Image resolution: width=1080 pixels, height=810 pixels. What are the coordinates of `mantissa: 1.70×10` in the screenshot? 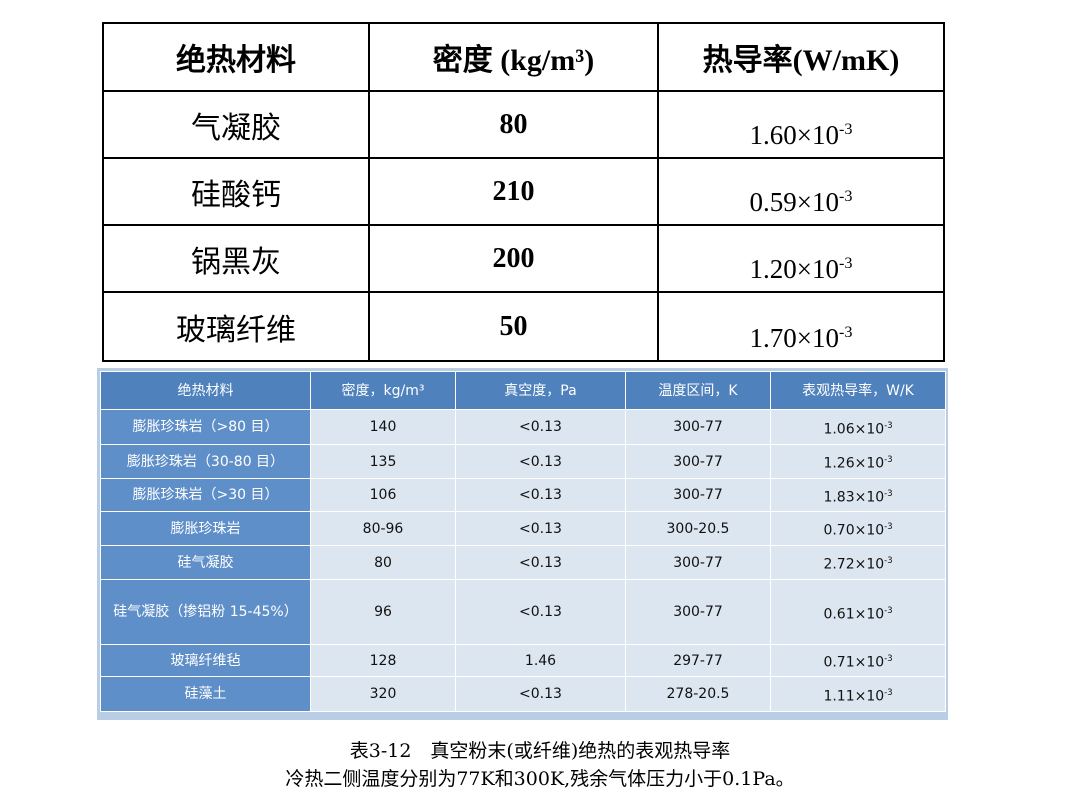 It's located at (794, 338).